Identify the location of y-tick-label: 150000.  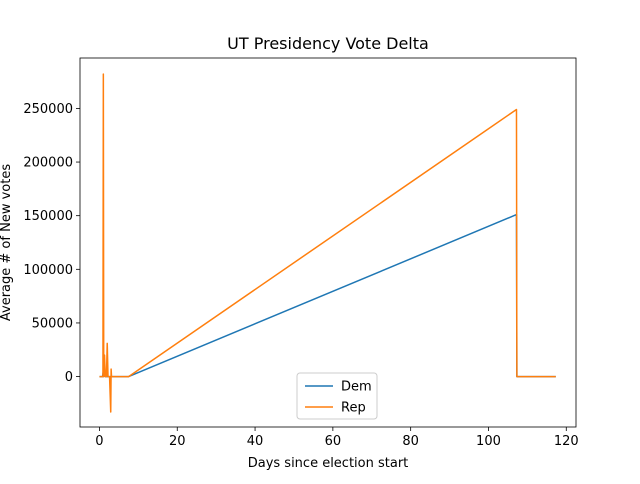
(48, 216).